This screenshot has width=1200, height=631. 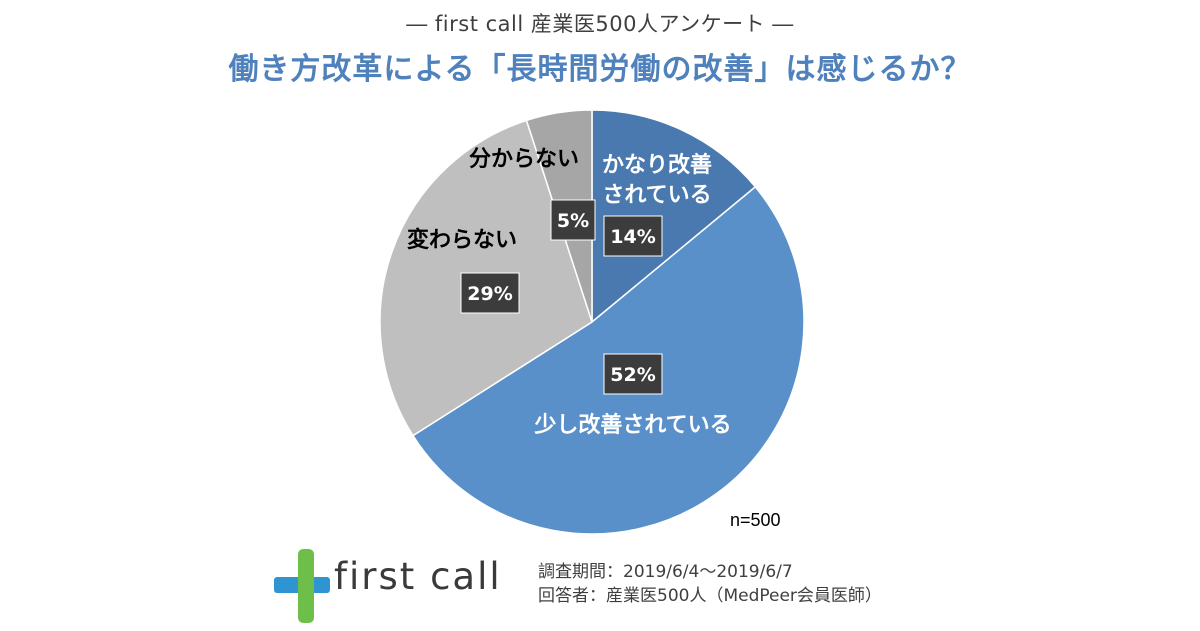 I want to click on pct-label-1: 14%, so click(x=632, y=237).